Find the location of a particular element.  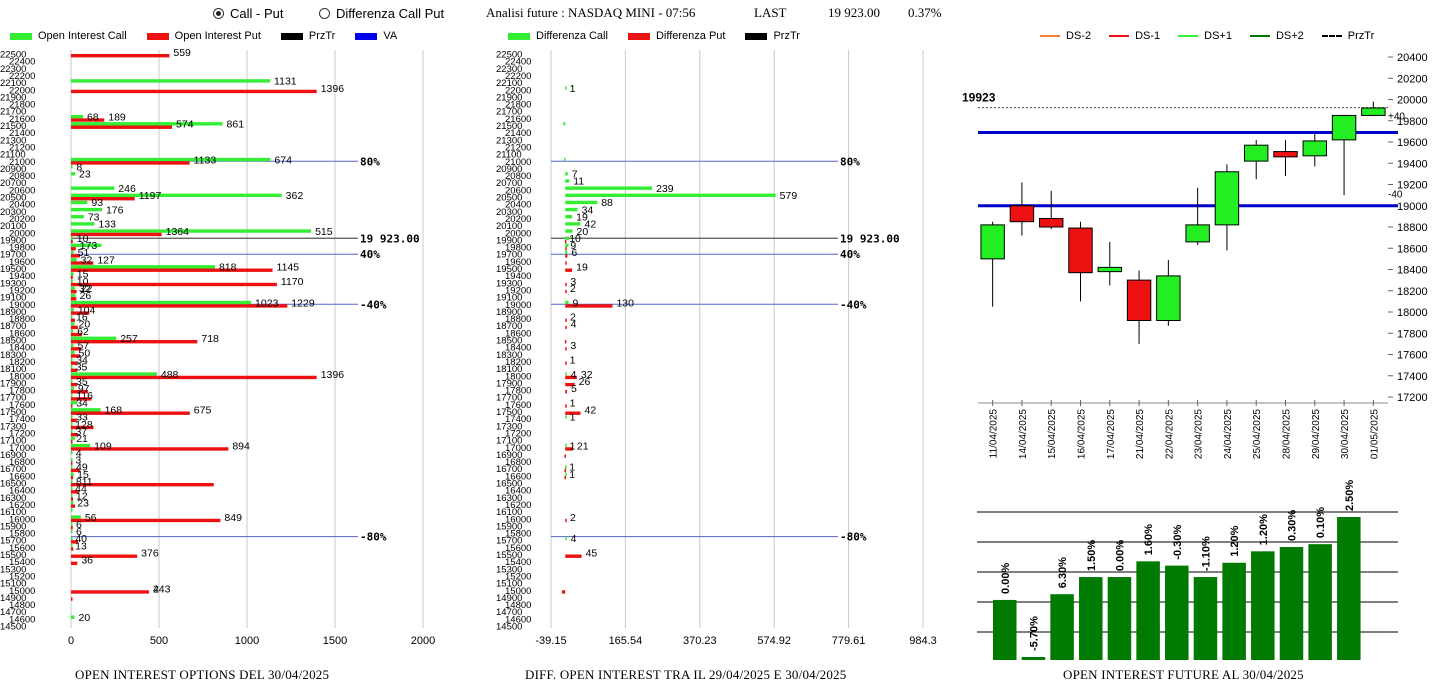

x-tick-label: 779.61 is located at coordinates (849, 641).